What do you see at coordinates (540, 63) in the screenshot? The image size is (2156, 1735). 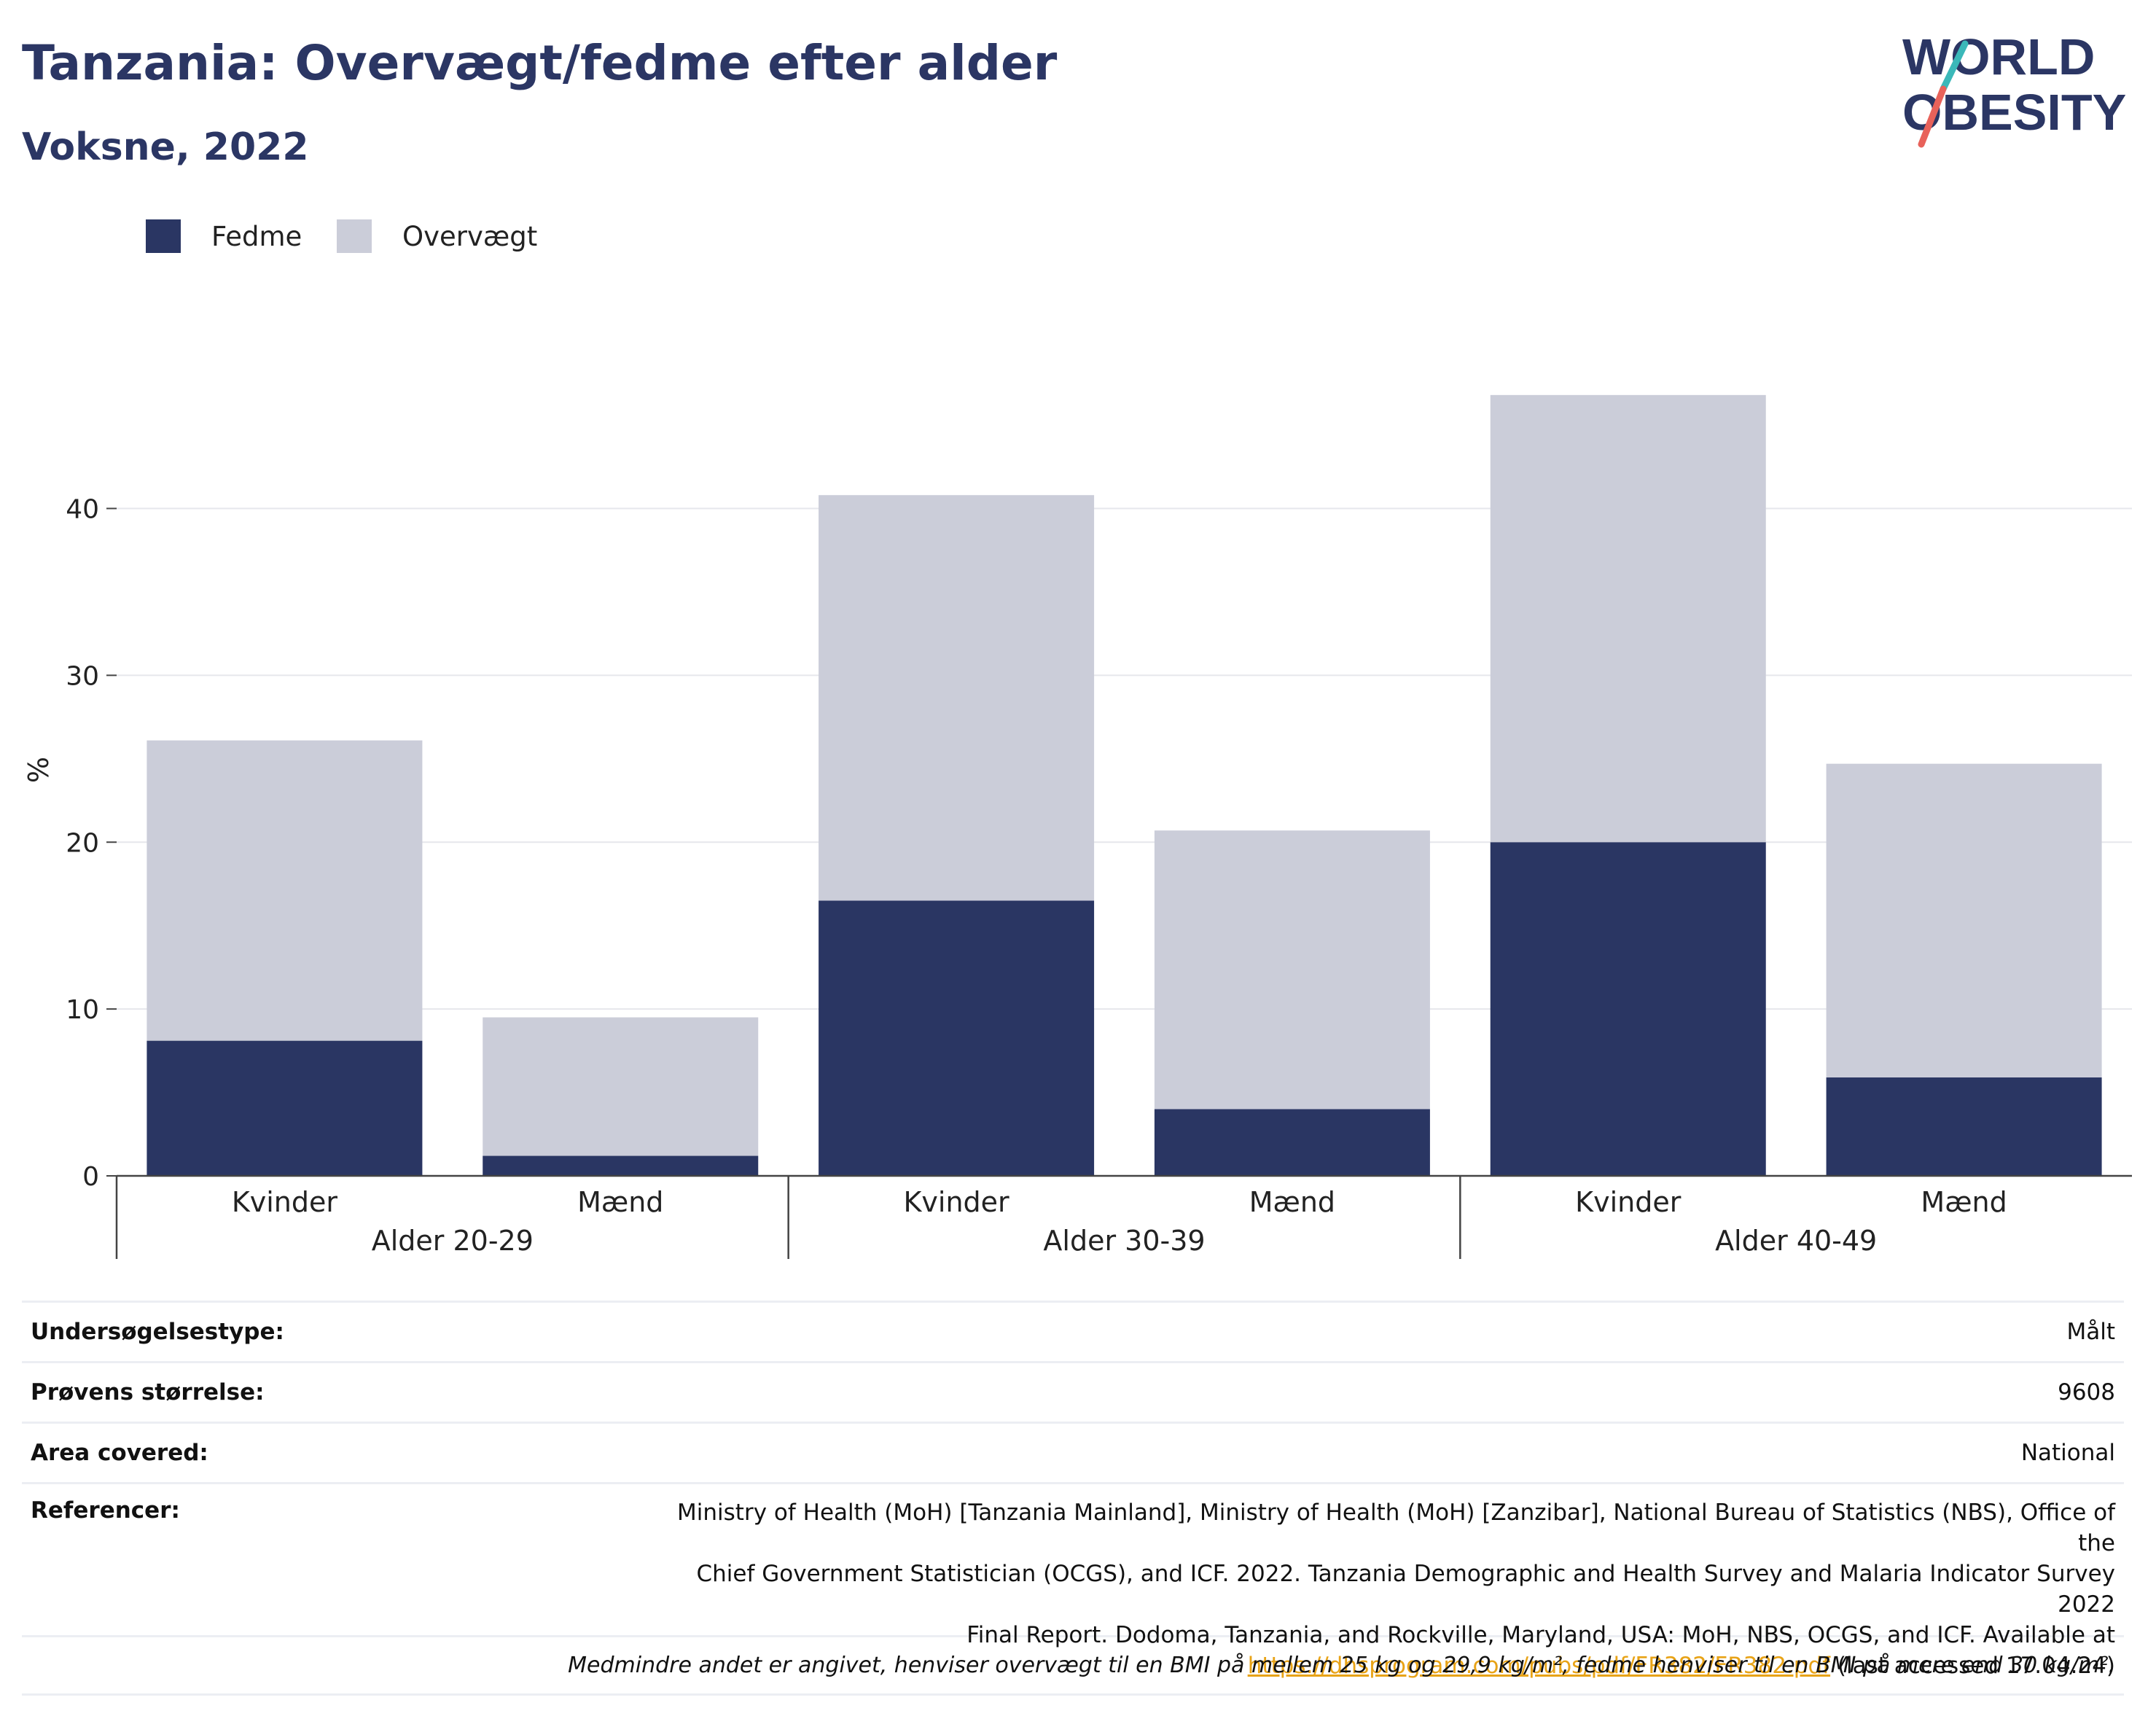 I see `page-title: Tanzania: Overvægt/fedme efter alder` at bounding box center [540, 63].